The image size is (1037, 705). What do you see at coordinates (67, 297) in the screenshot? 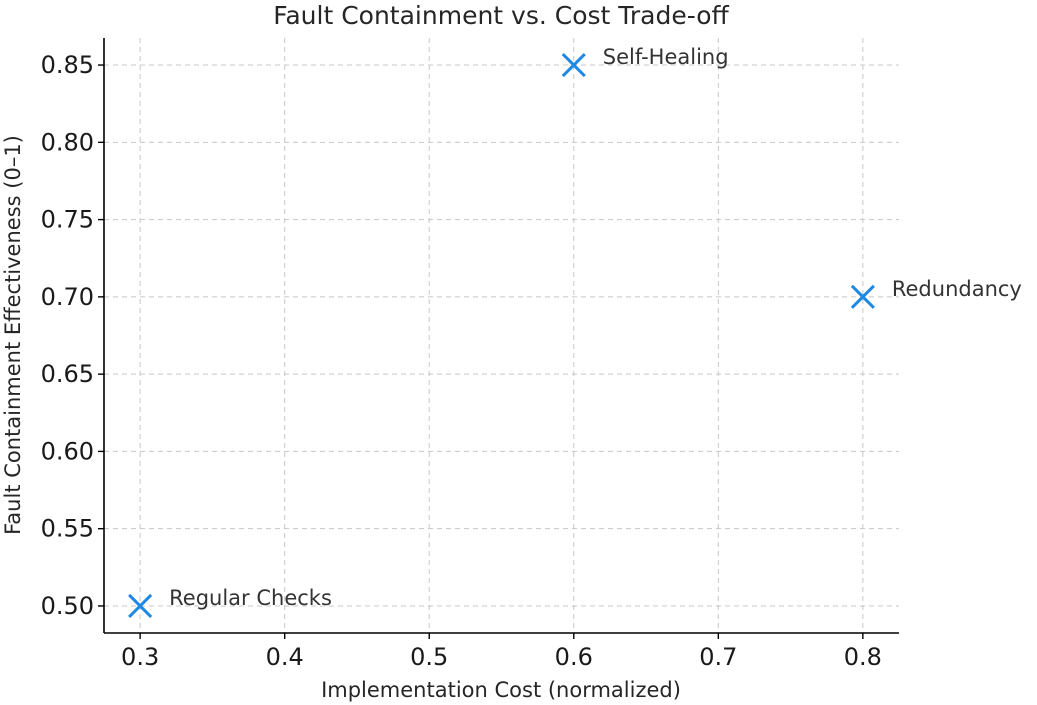
I see `y-tick-label: 0.70` at bounding box center [67, 297].